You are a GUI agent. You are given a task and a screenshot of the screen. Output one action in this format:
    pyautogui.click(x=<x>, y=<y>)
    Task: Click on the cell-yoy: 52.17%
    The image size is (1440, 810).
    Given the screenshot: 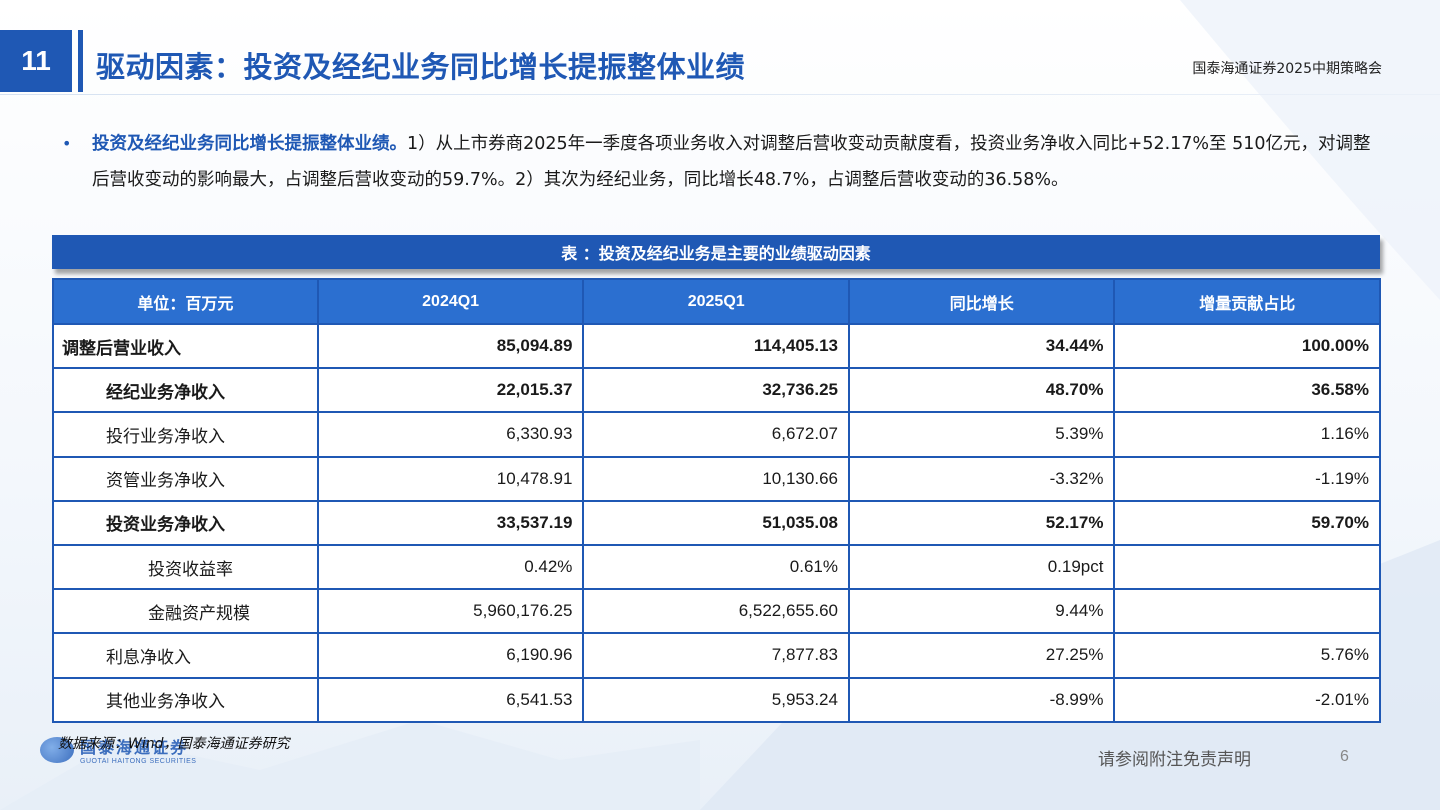 What is the action you would take?
    pyautogui.click(x=981, y=522)
    